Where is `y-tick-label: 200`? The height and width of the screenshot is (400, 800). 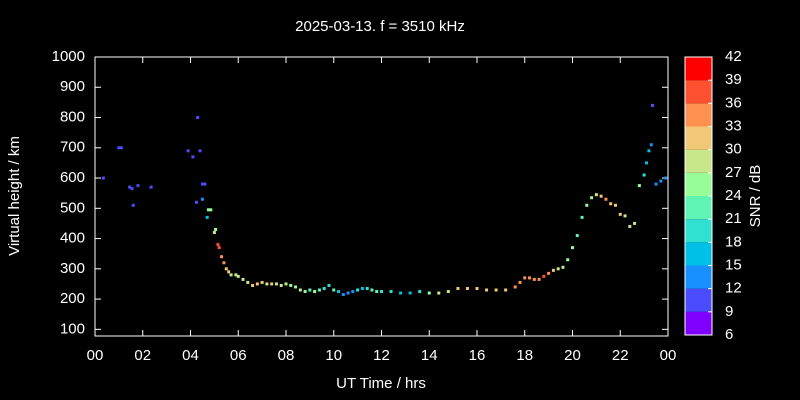 y-tick-label: 200 is located at coordinates (72, 298).